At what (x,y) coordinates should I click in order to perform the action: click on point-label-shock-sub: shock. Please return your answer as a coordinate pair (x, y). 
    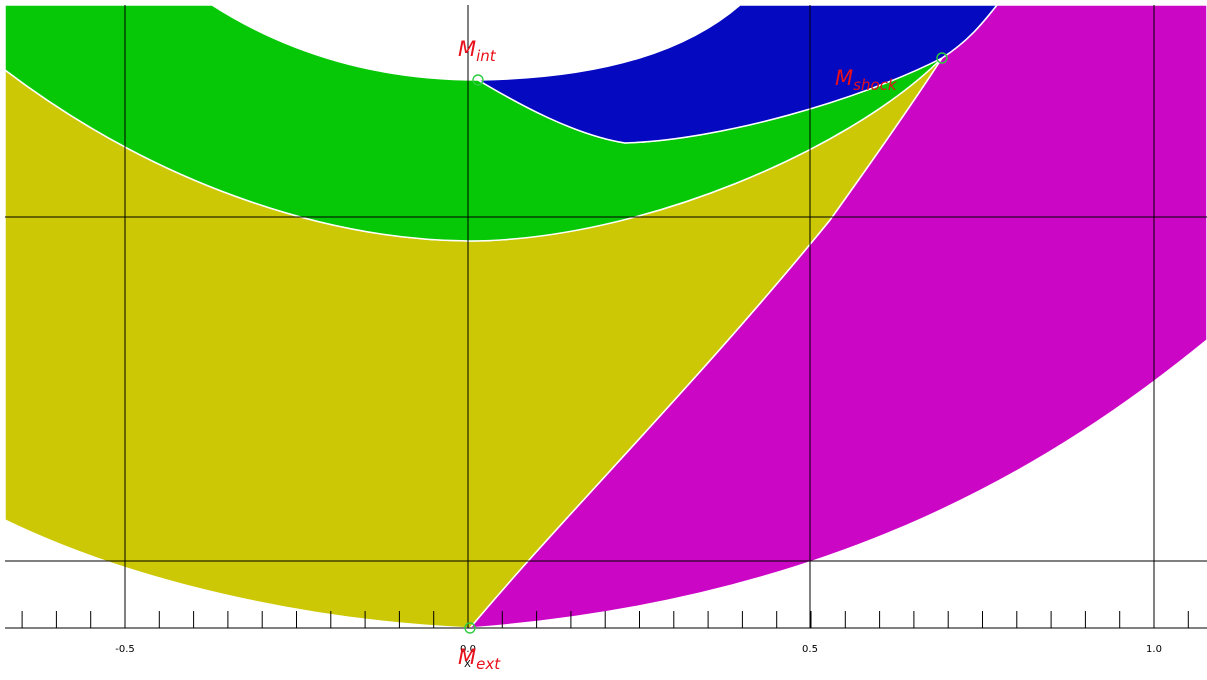
    Looking at the image, I should click on (875, 85).